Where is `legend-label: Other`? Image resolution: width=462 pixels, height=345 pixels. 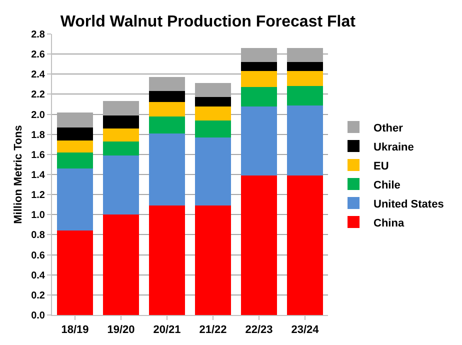 legend-label: Other is located at coordinates (389, 128).